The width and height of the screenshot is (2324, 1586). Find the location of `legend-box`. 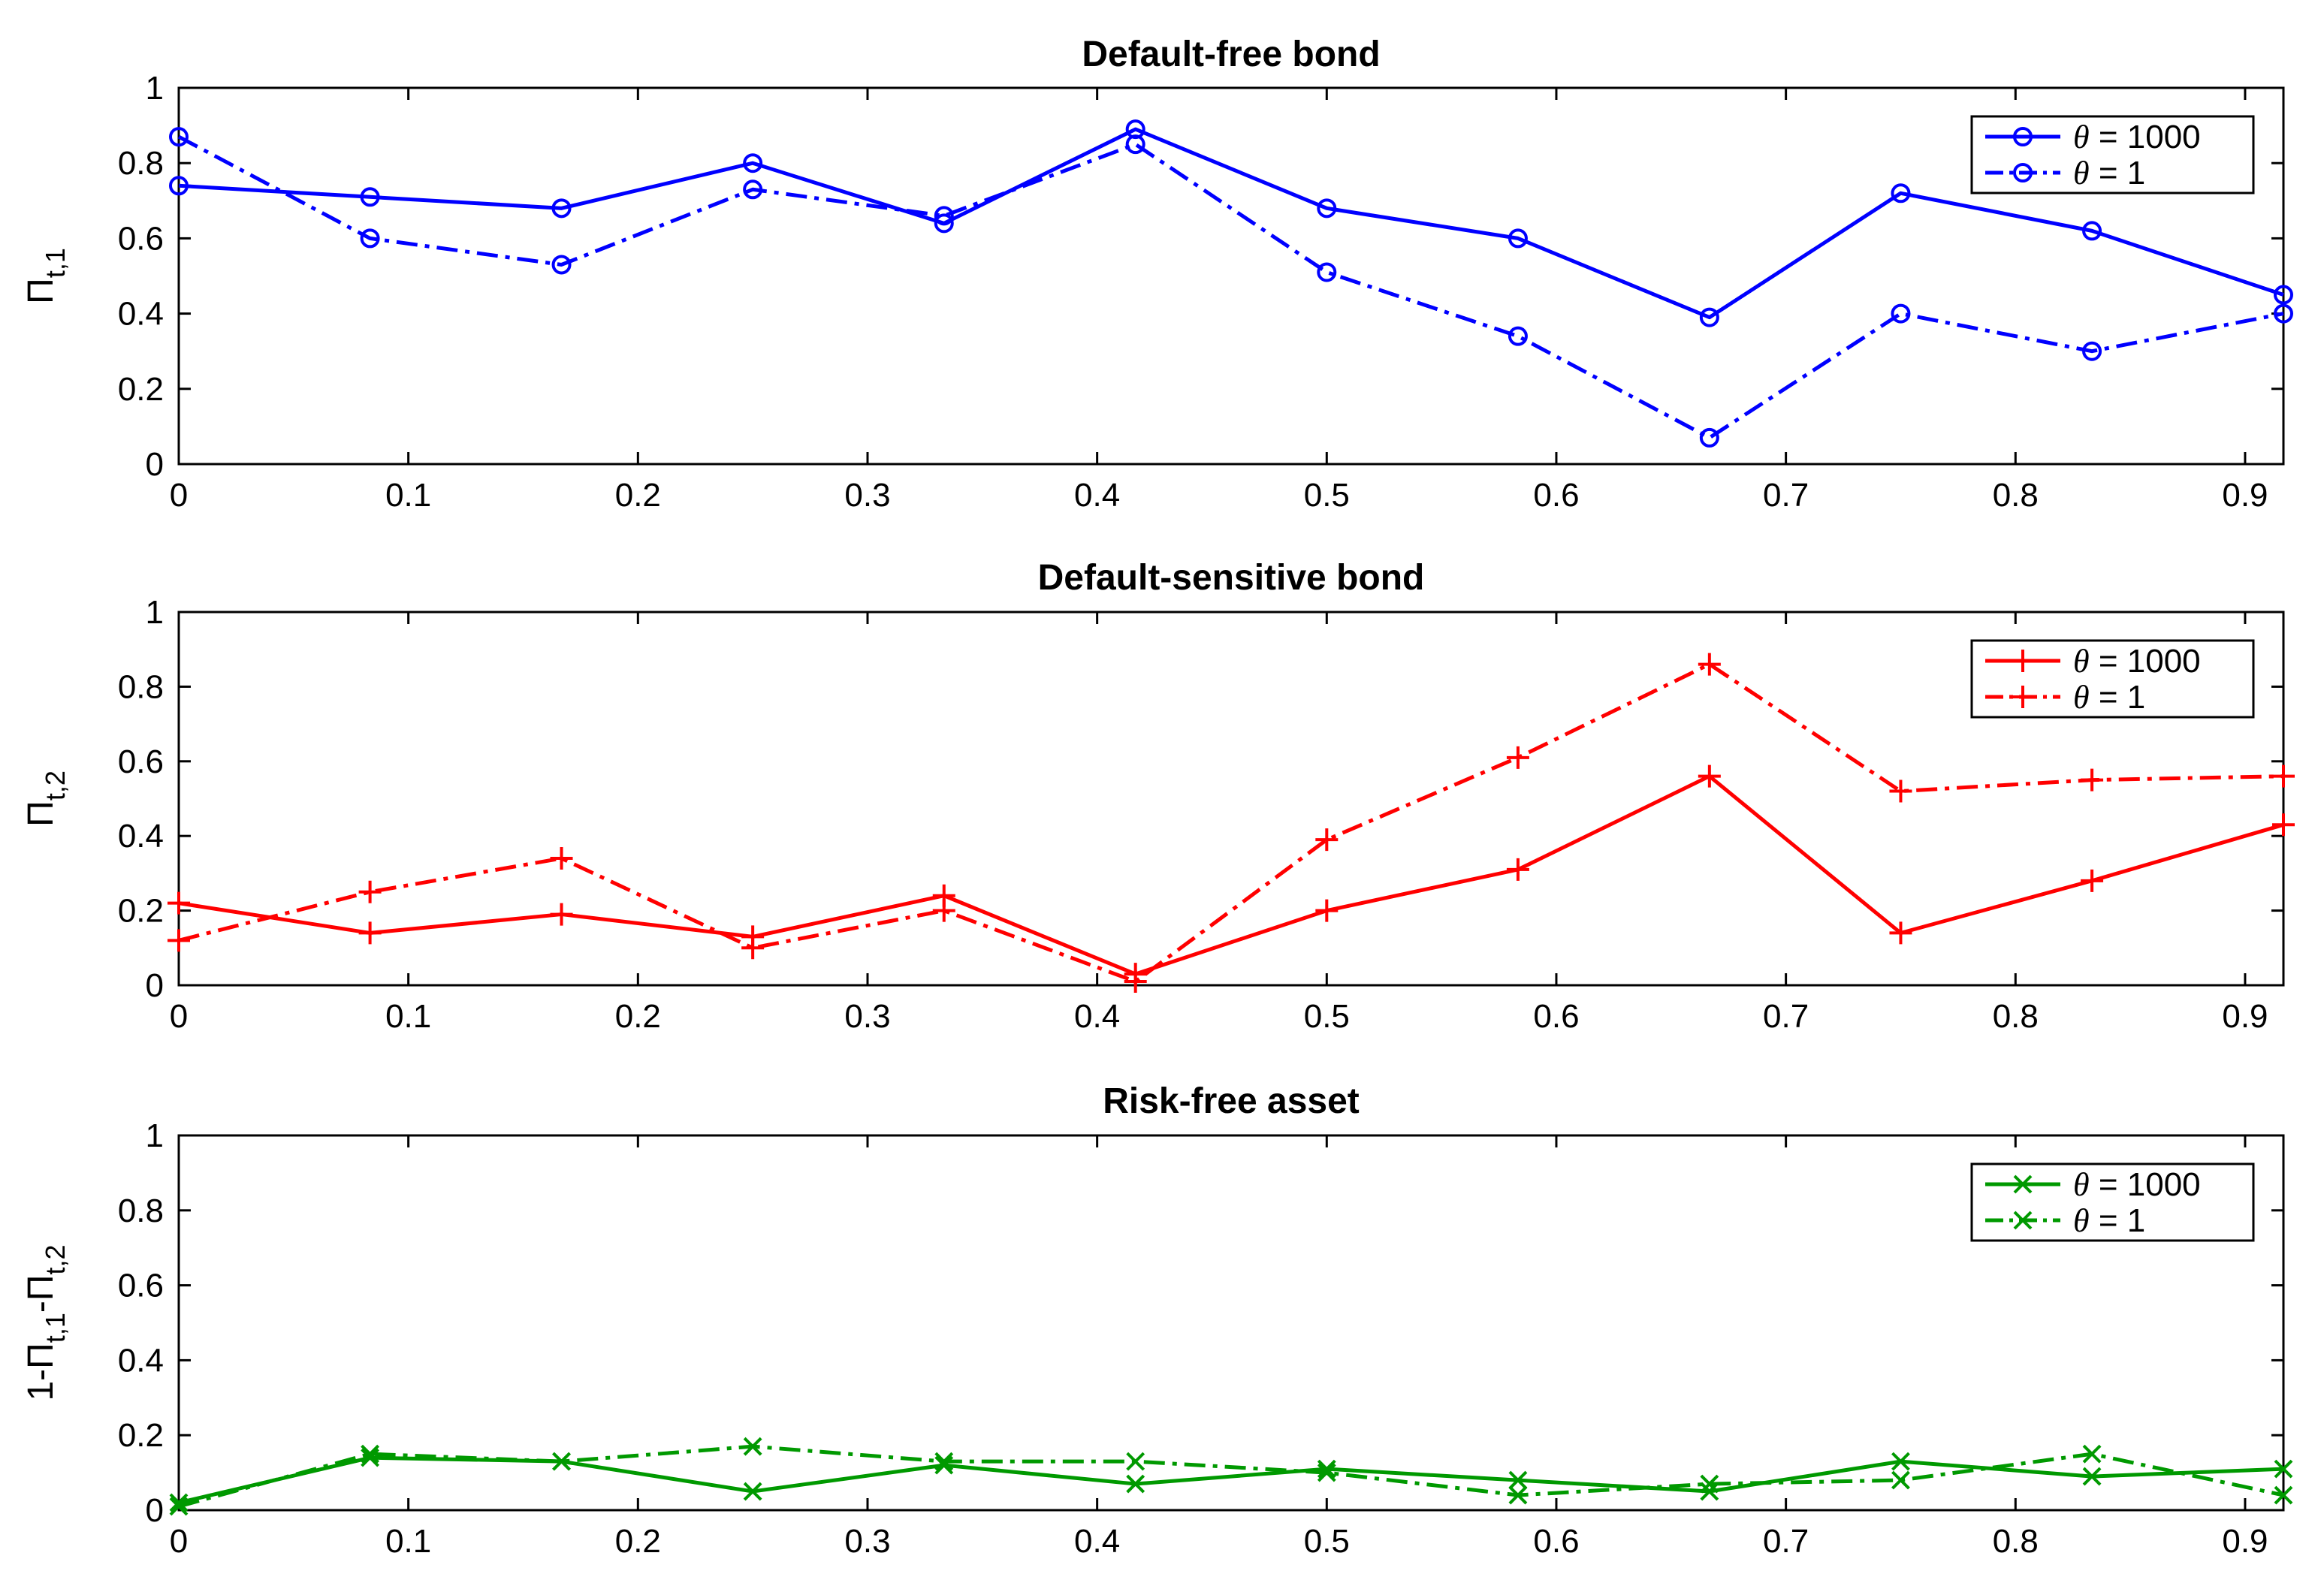

legend-box is located at coordinates (2112, 1202).